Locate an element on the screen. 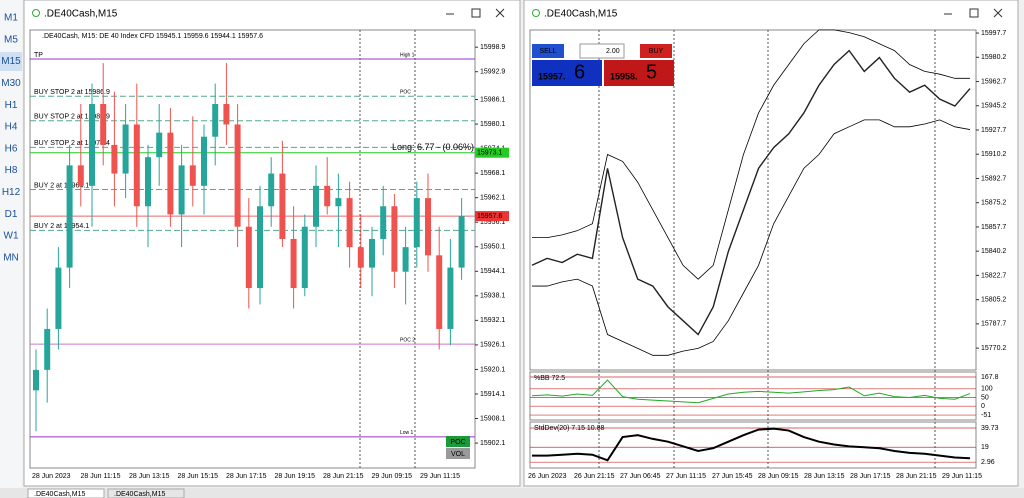  x-tick-label: 27 Jun 11:15 is located at coordinates (686, 476).